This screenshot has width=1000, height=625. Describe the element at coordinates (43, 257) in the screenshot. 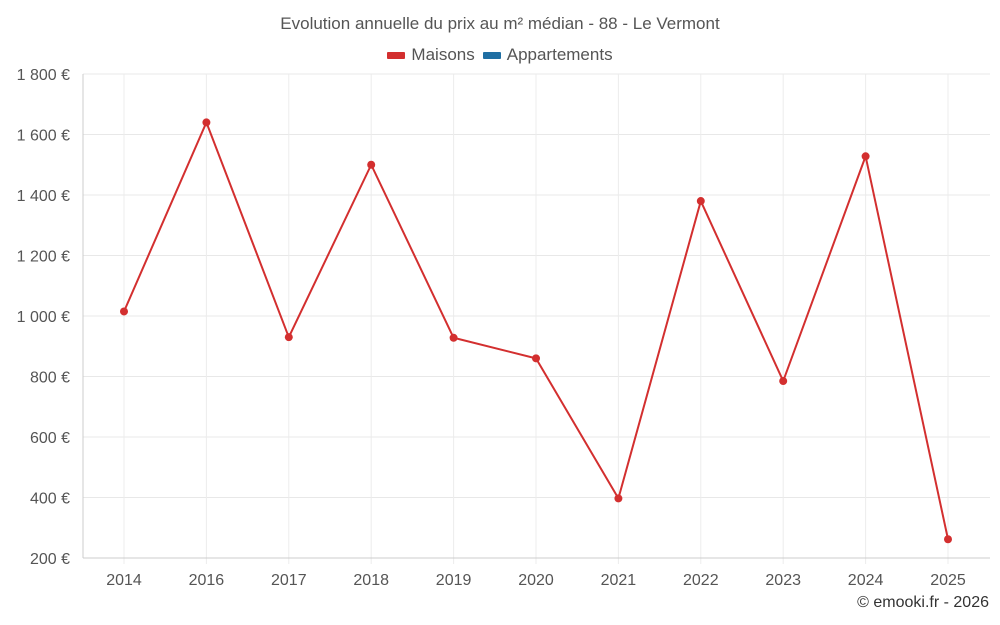

I see `y-tick-label: 1 200 €` at that location.